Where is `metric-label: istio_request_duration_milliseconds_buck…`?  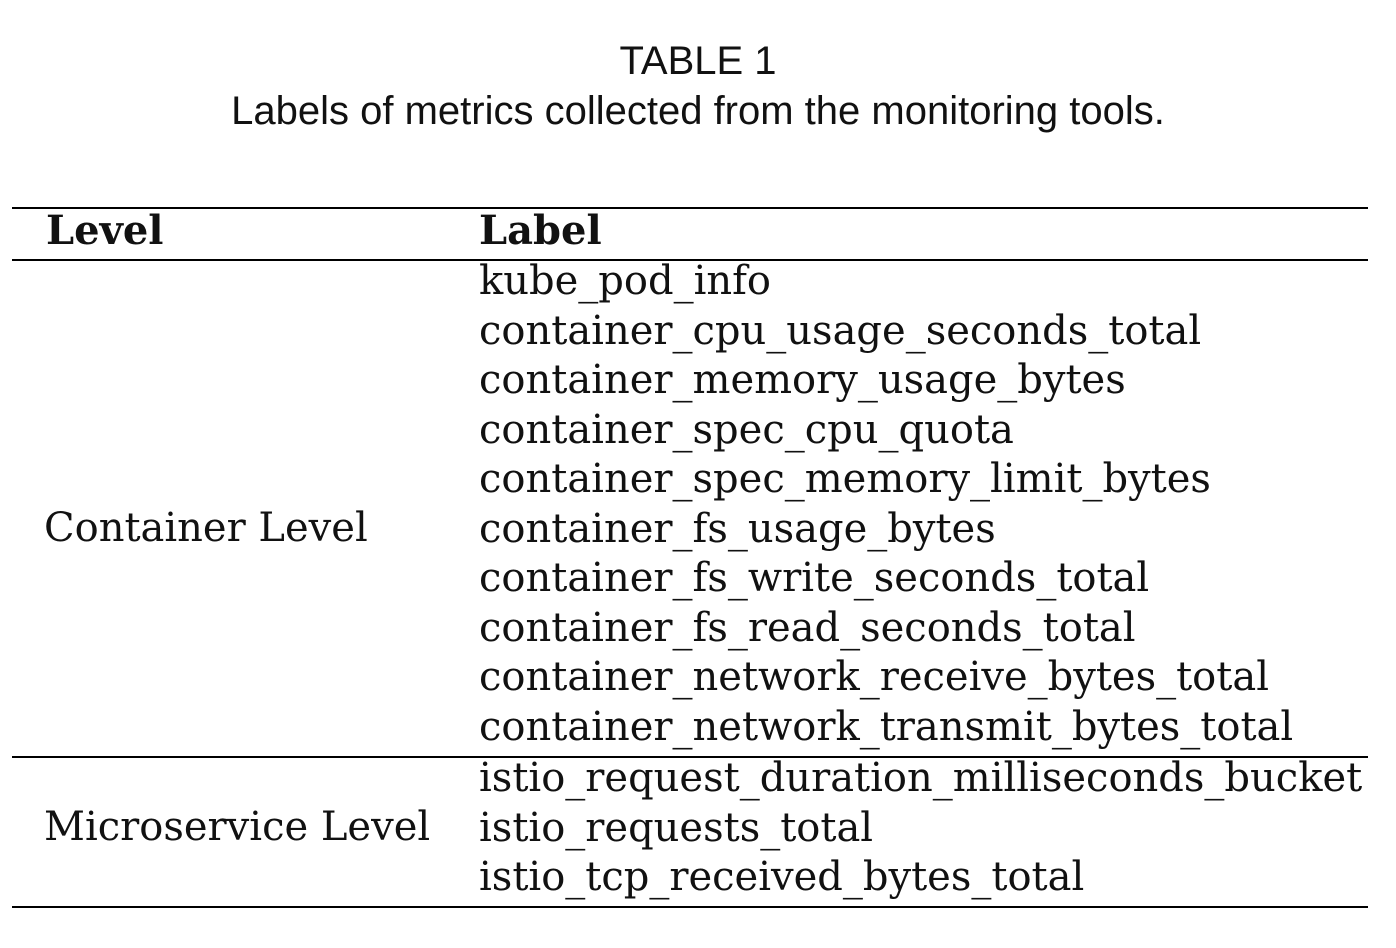
metric-label: istio_request_duration_milliseconds_buck… is located at coordinates (921, 778).